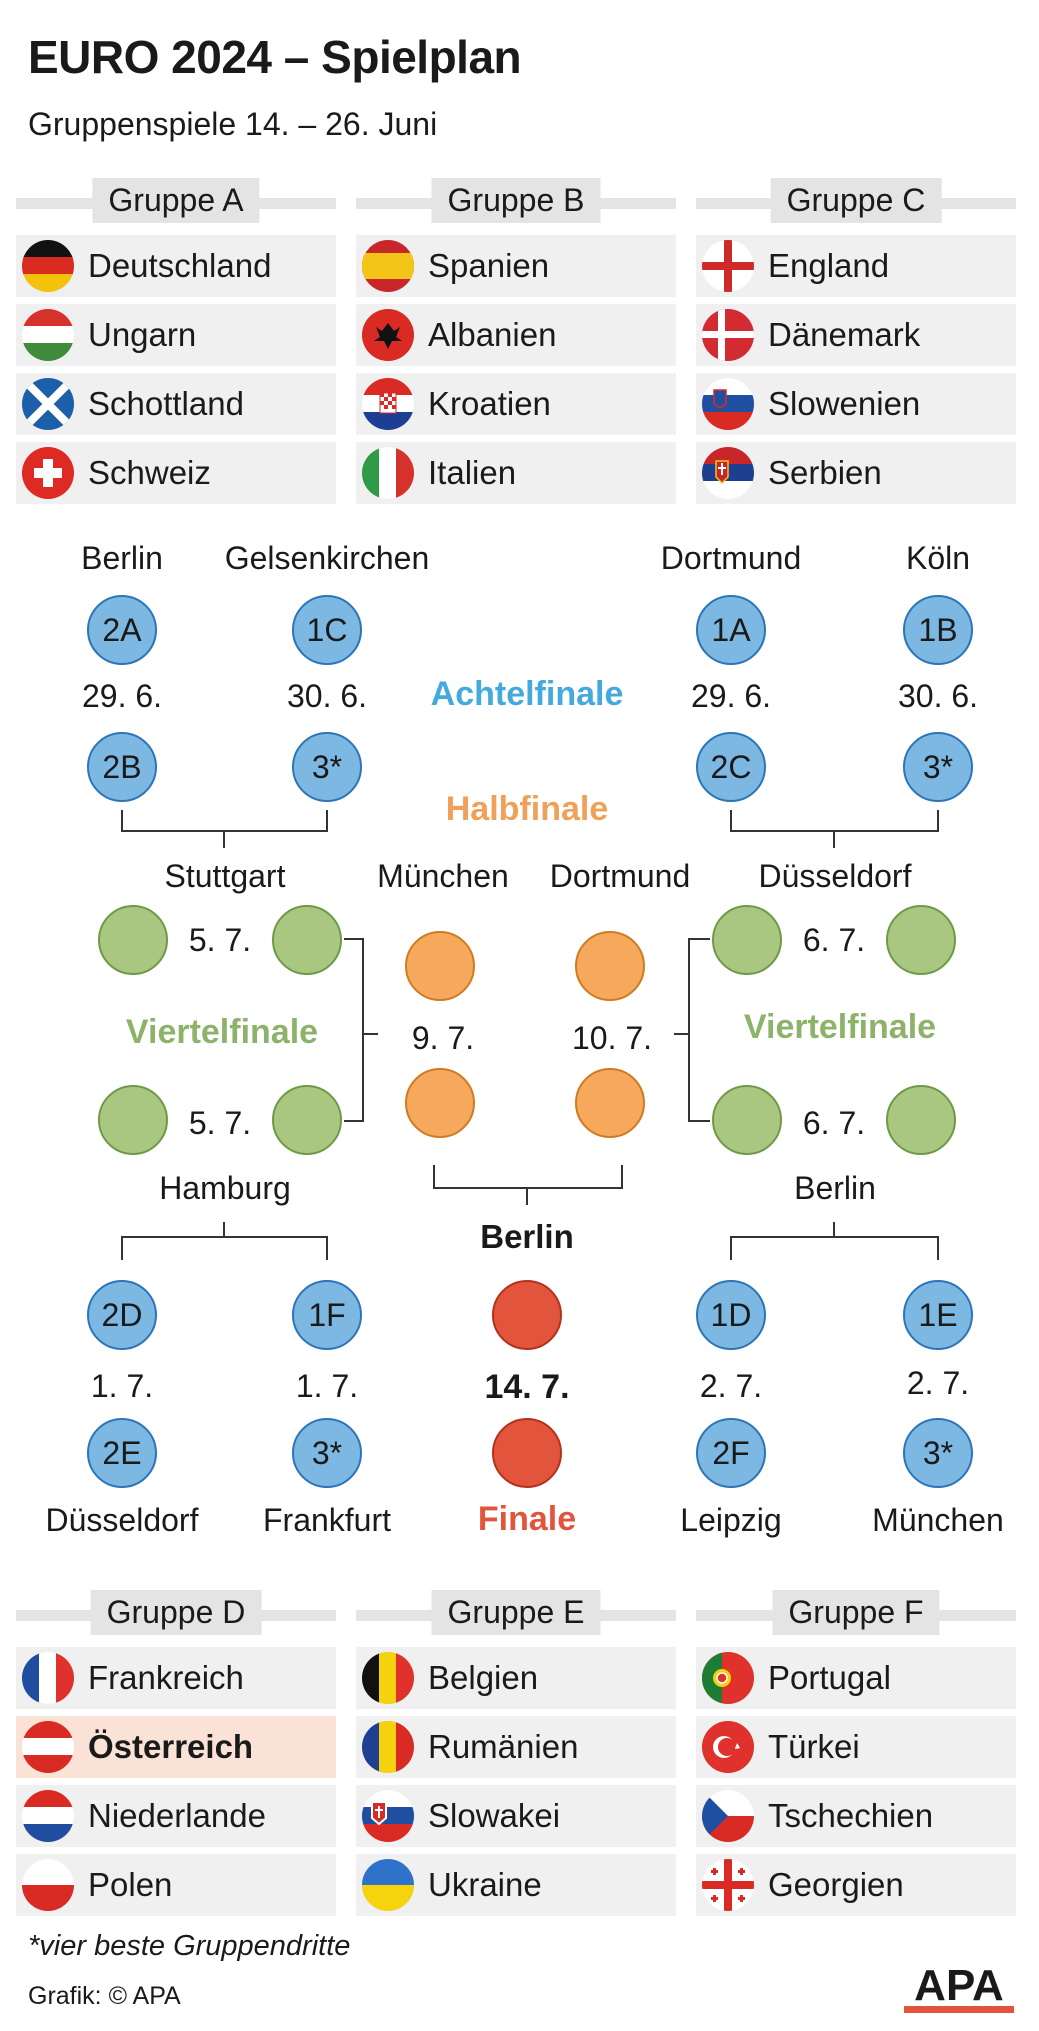 The height and width of the screenshot is (2031, 1039). What do you see at coordinates (728, 1885) in the screenshot?
I see `flag-georgia-icon` at bounding box center [728, 1885].